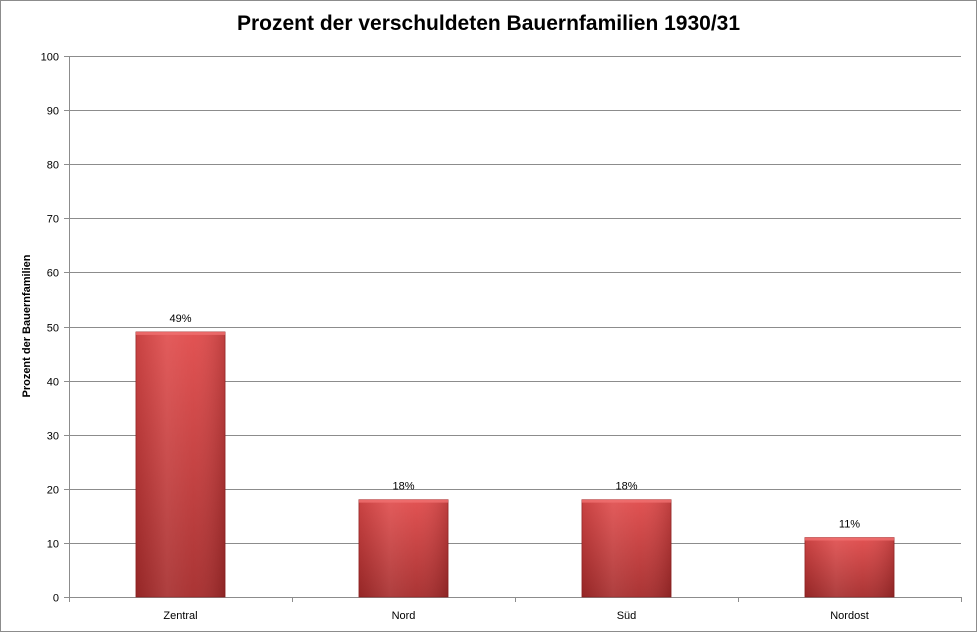 This screenshot has width=977, height=632. I want to click on y-tick-label: 0, so click(56, 599).